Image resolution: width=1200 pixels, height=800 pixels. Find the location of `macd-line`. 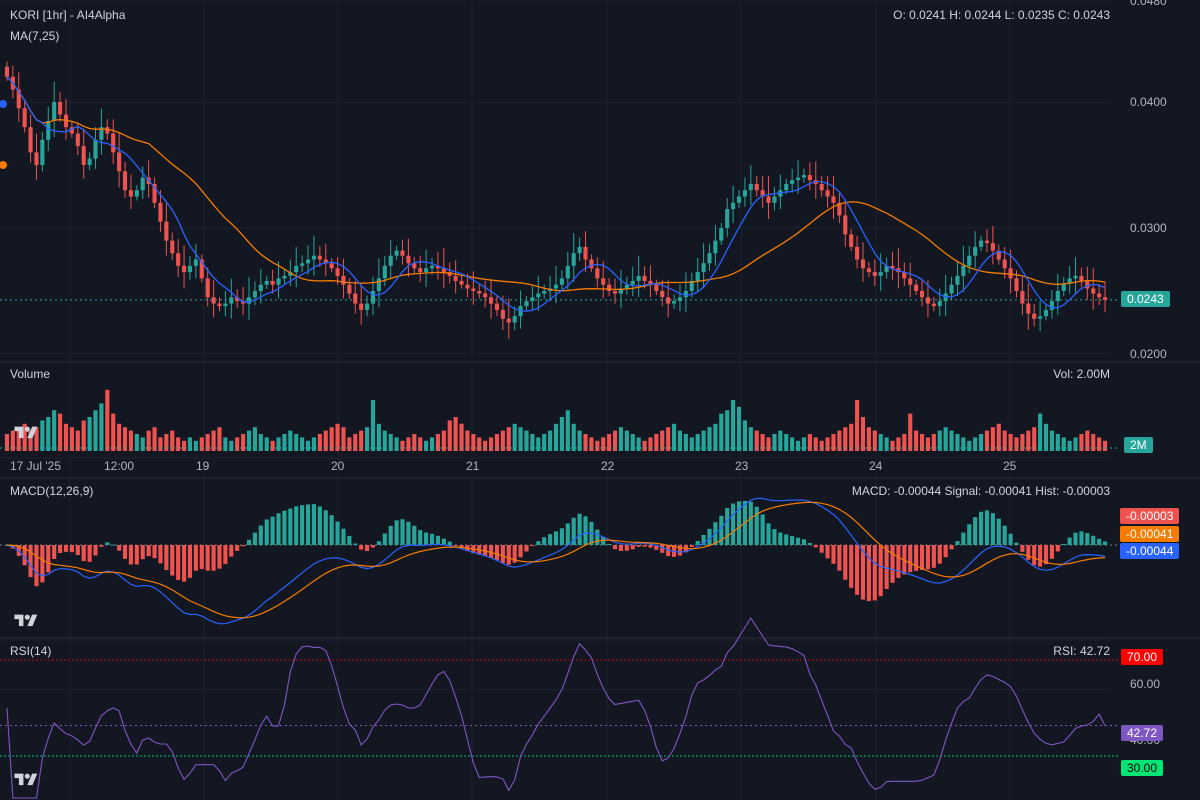

macd-line is located at coordinates (556, 561).